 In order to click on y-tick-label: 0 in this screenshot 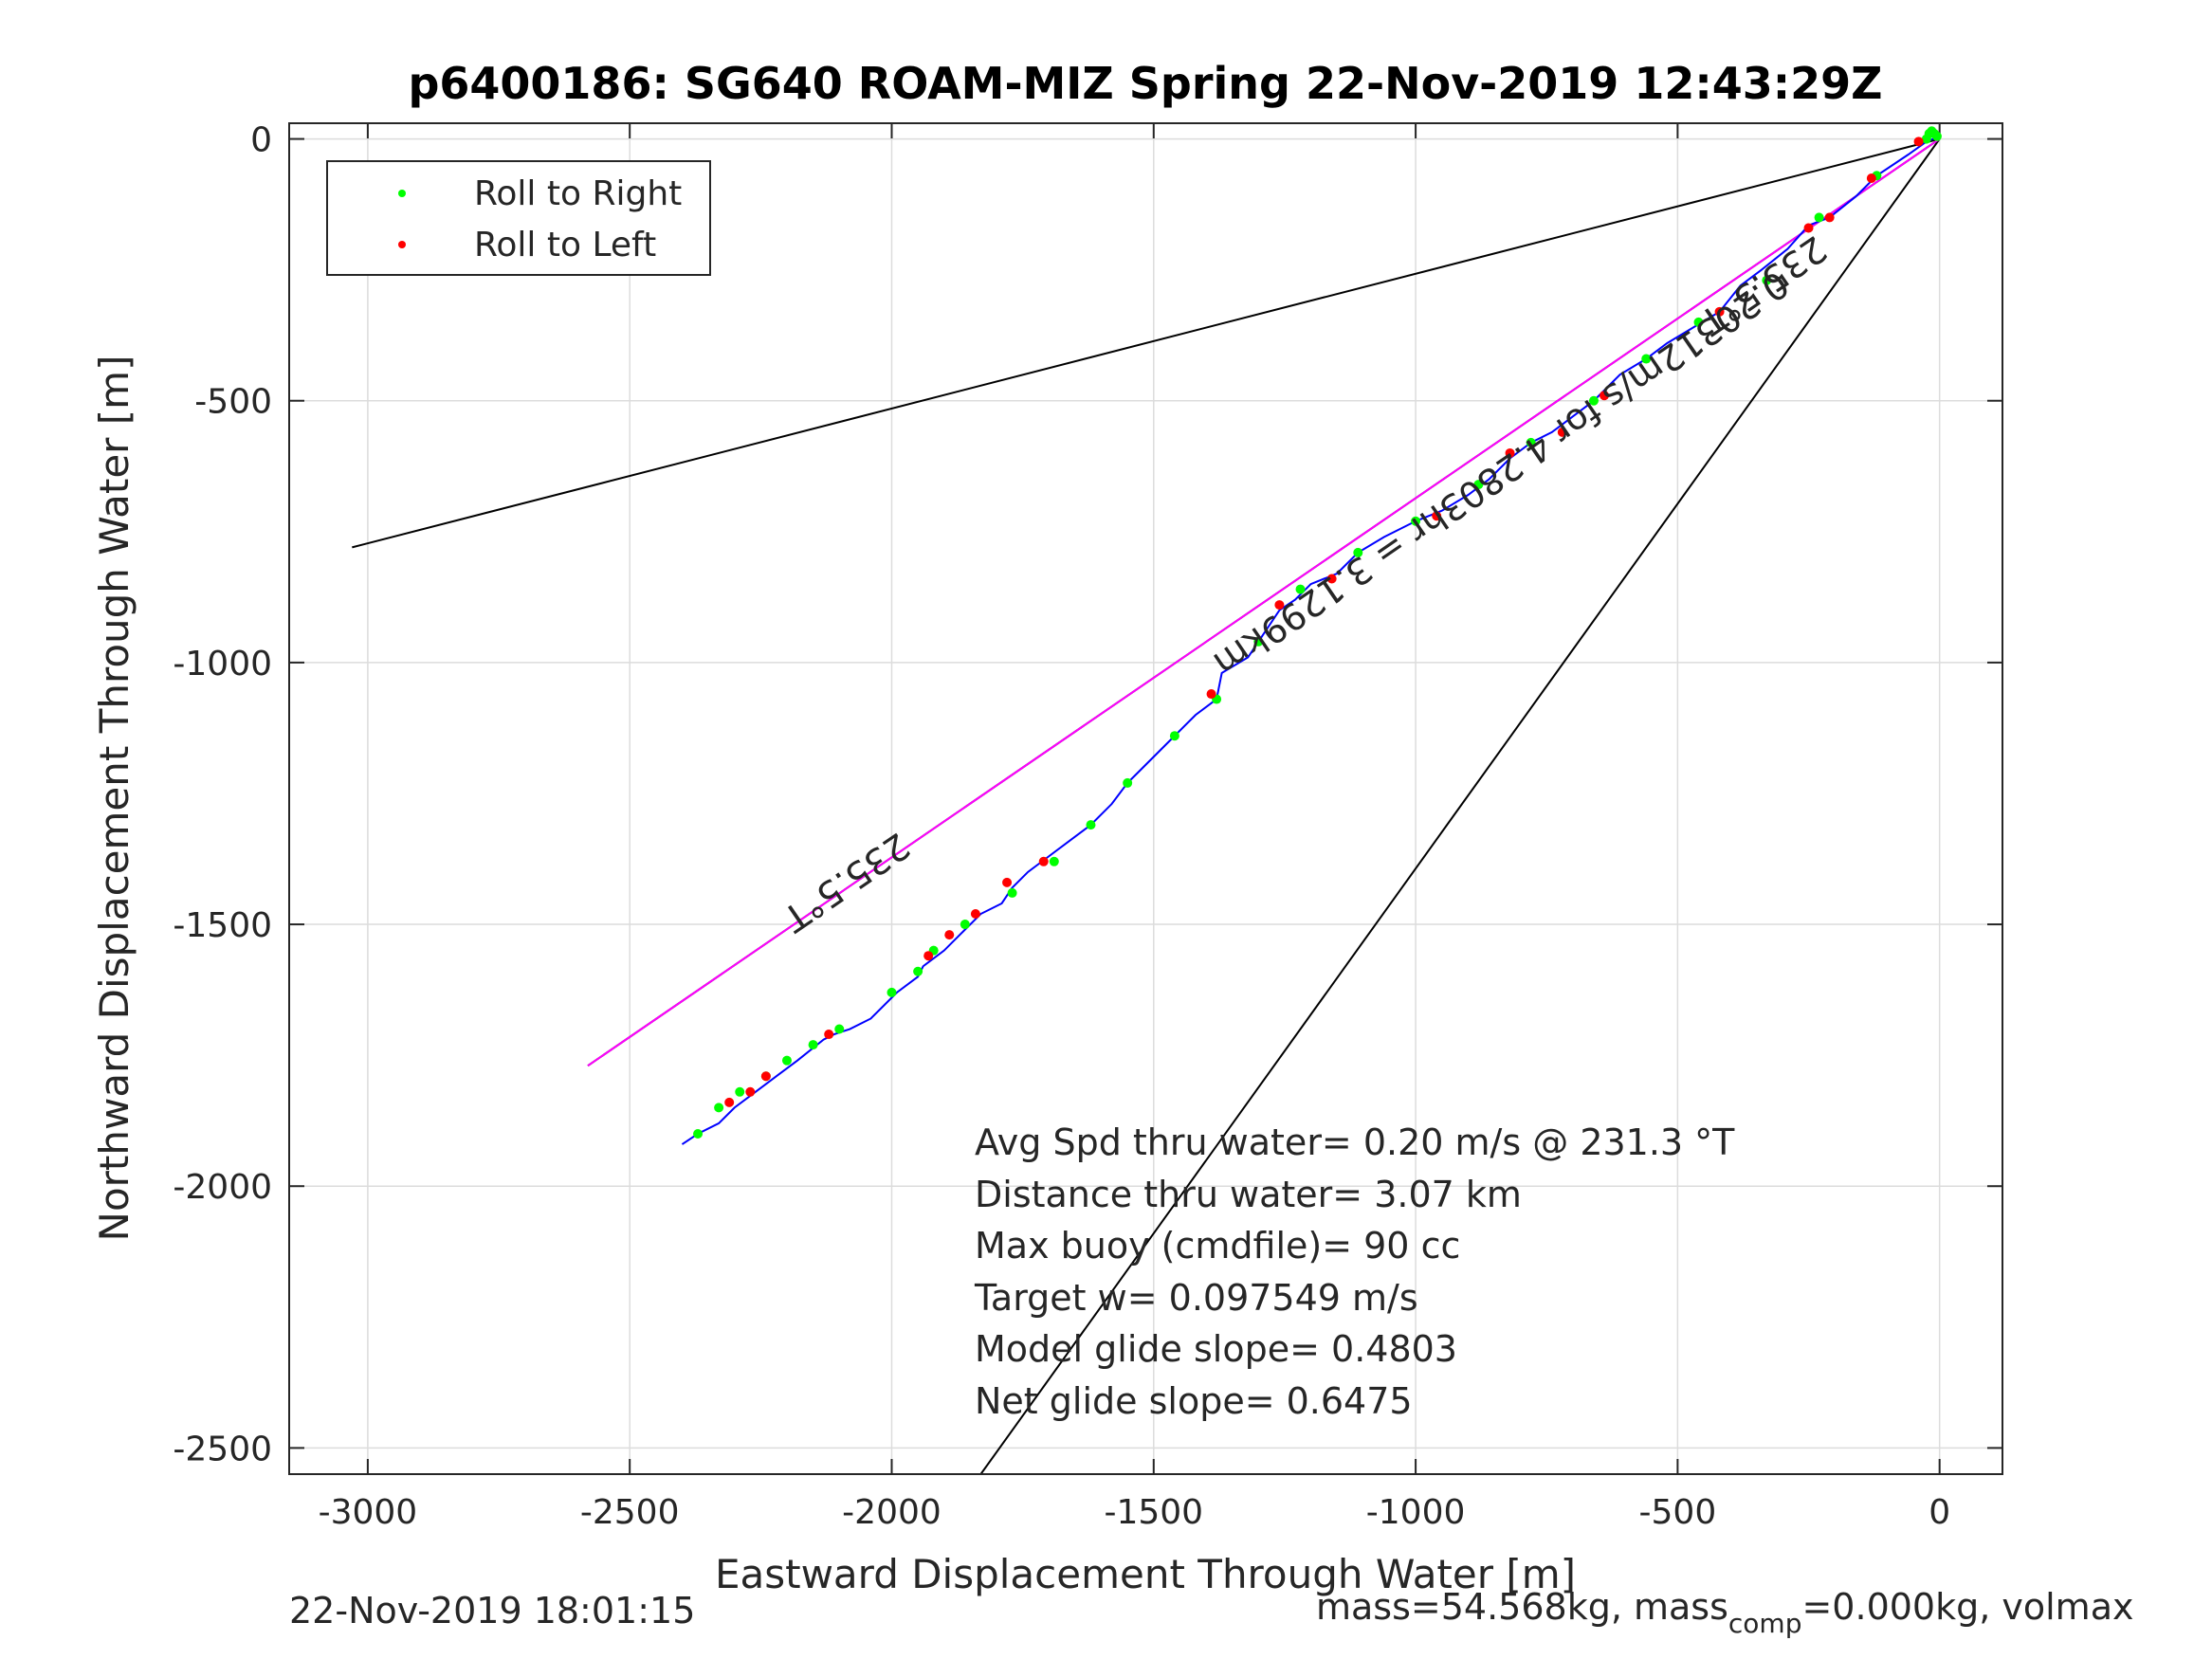, I will do `click(261, 140)`.